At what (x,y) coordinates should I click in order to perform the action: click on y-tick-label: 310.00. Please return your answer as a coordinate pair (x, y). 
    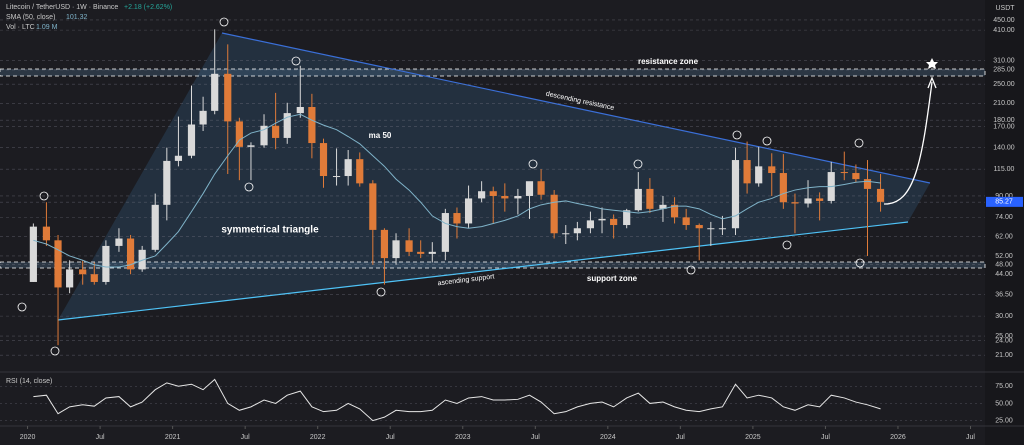
    Looking at the image, I should click on (1004, 61).